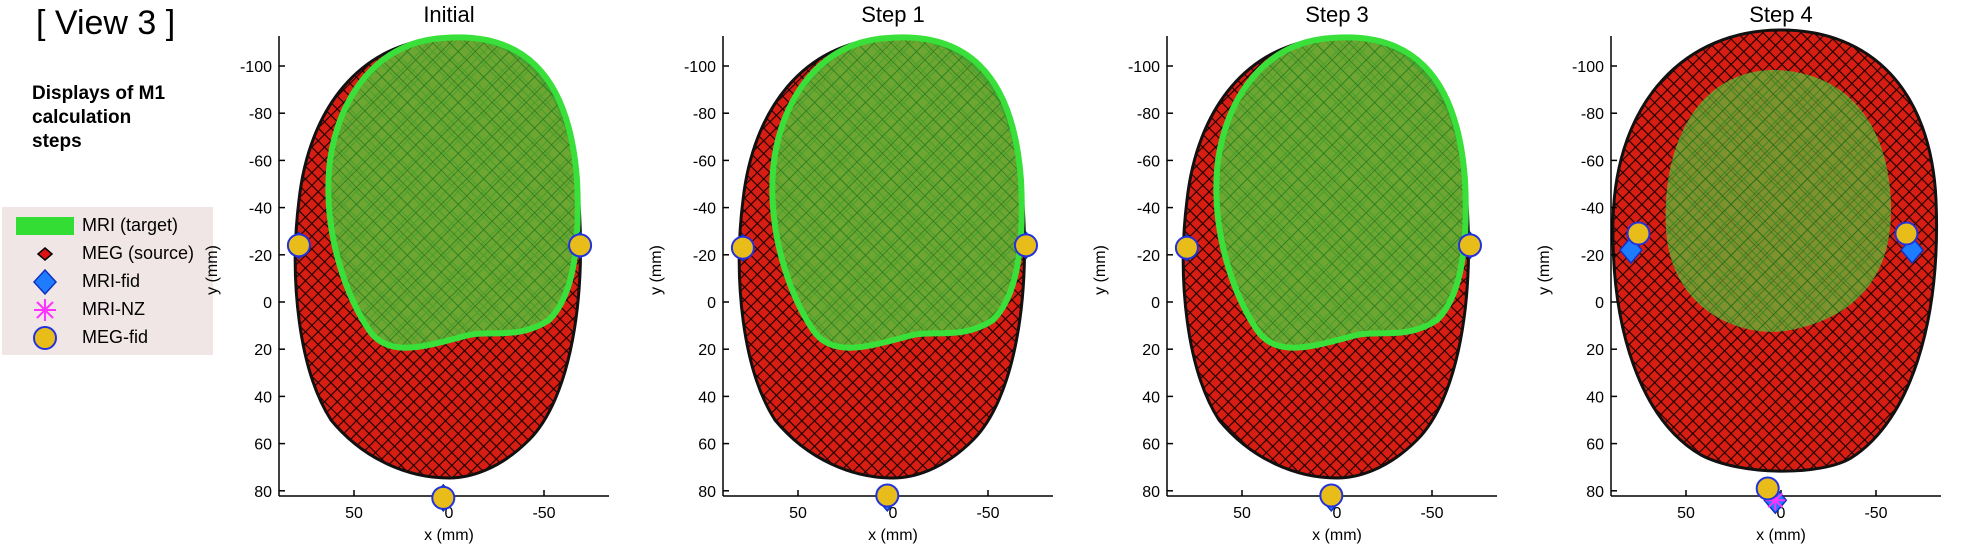 The width and height of the screenshot is (1968, 546). I want to click on legend-item: MRI (target), so click(107, 226).